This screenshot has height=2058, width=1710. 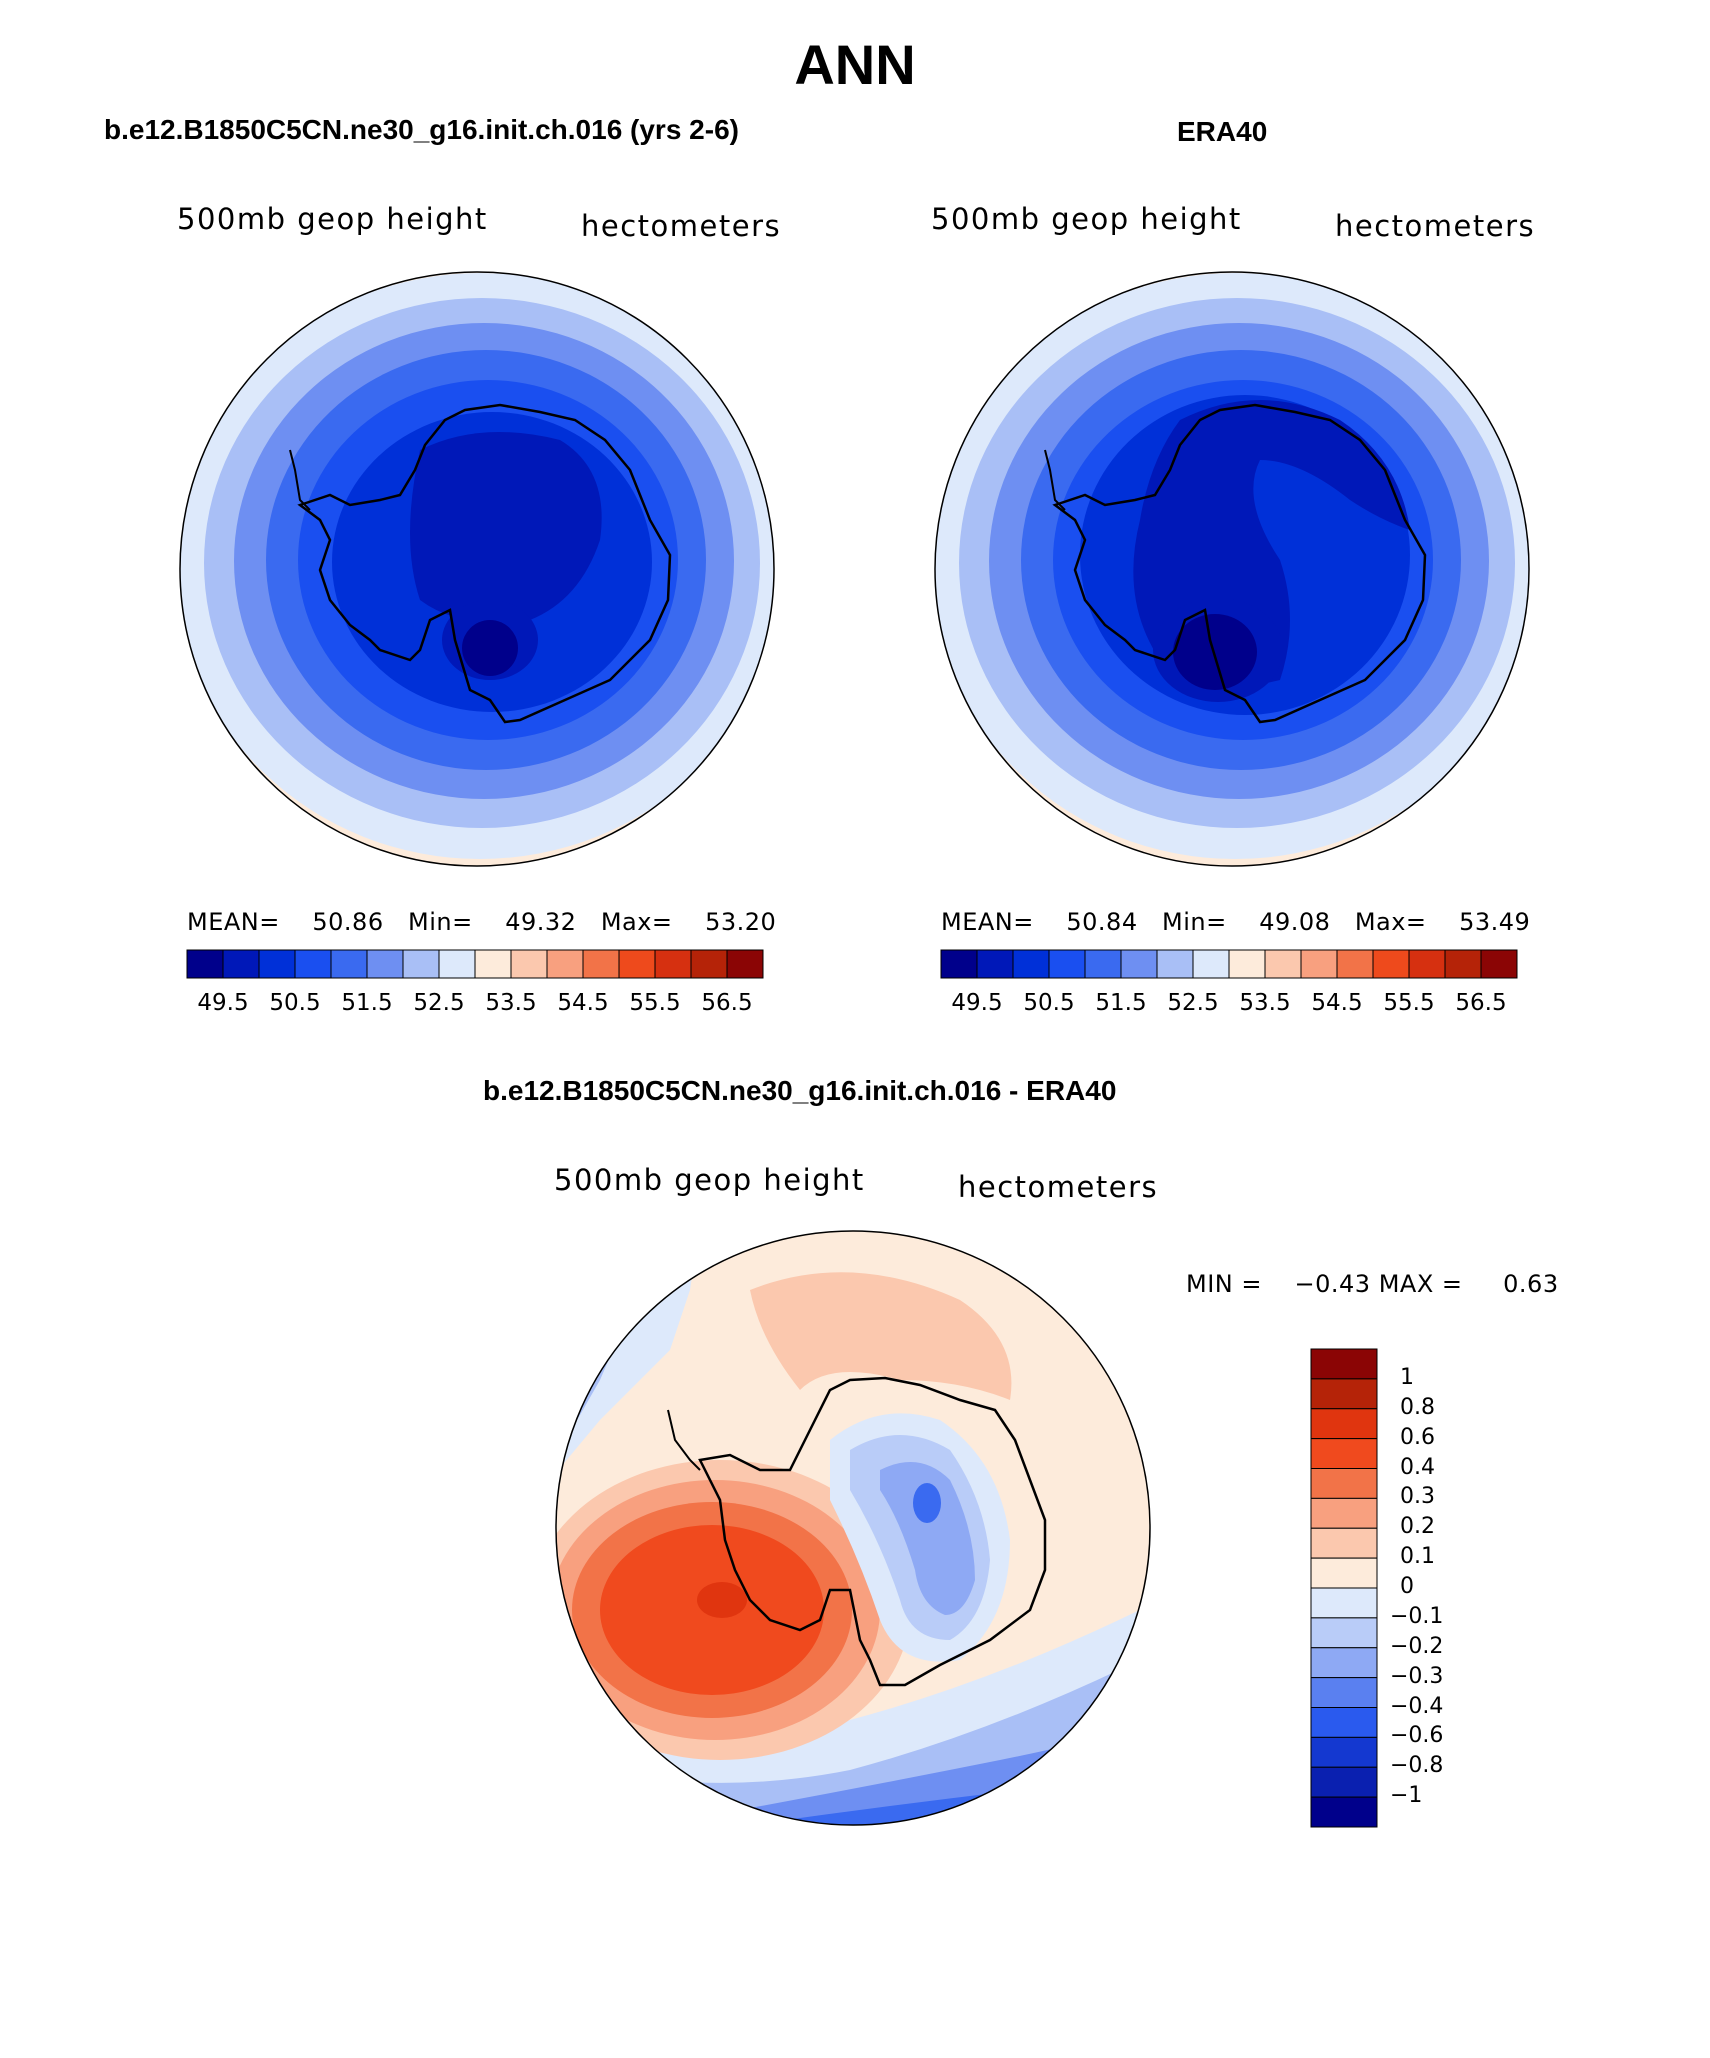 I want to click on panel-1-variable-label: 500mb geop height, so click(x=332, y=219).